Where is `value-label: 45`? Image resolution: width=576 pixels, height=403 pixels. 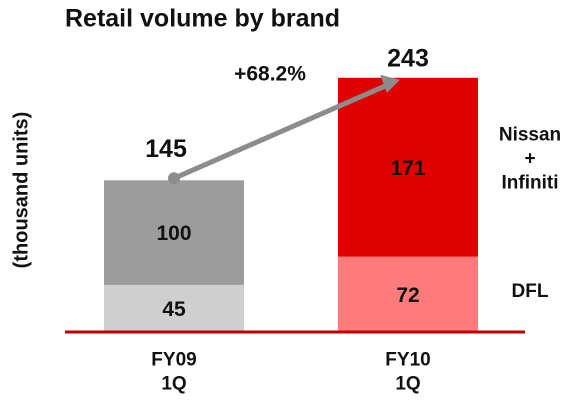
value-label: 45 is located at coordinates (174, 309).